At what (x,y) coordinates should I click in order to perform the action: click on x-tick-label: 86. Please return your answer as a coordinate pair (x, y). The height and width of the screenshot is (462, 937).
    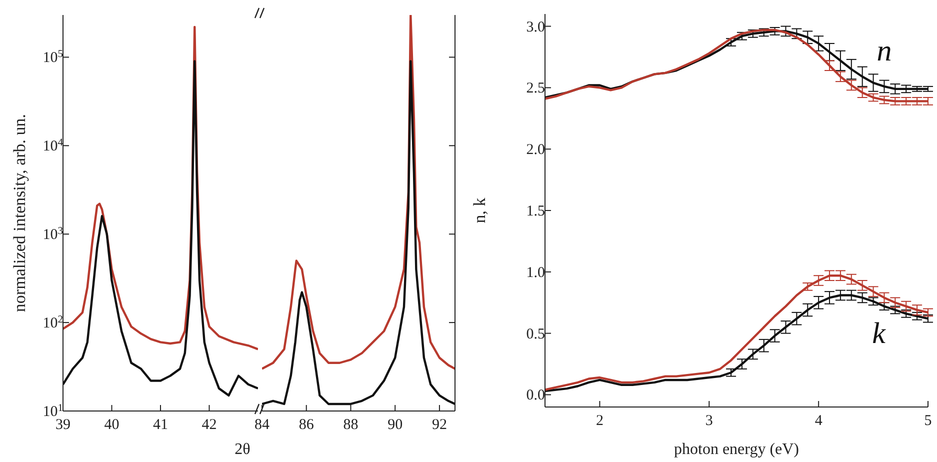
    Looking at the image, I should click on (306, 425).